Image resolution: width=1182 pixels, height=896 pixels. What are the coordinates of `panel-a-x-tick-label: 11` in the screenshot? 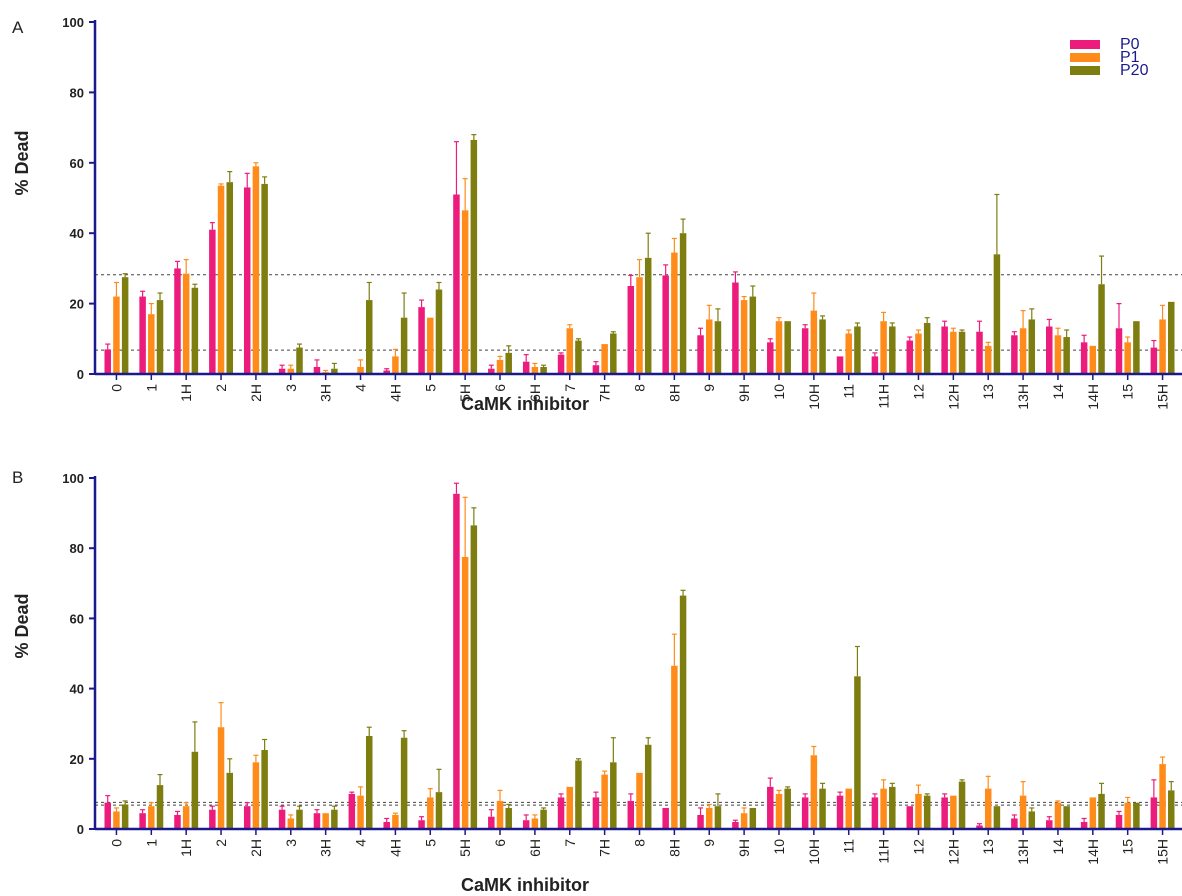 It's located at (849, 391).